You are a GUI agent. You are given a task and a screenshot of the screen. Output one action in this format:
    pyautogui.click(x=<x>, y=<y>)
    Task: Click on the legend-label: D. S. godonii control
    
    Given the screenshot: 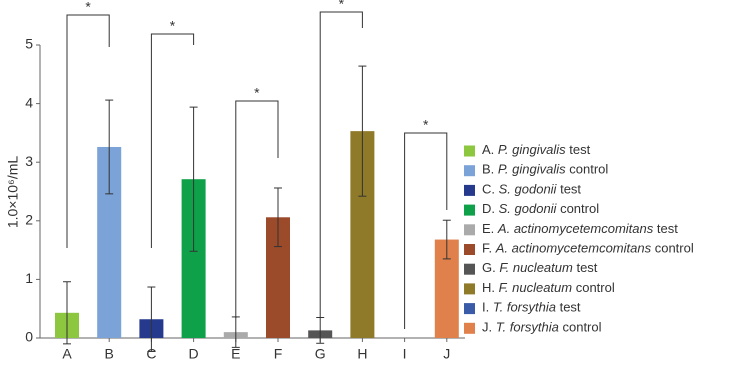 What is the action you would take?
    pyautogui.click(x=540, y=209)
    